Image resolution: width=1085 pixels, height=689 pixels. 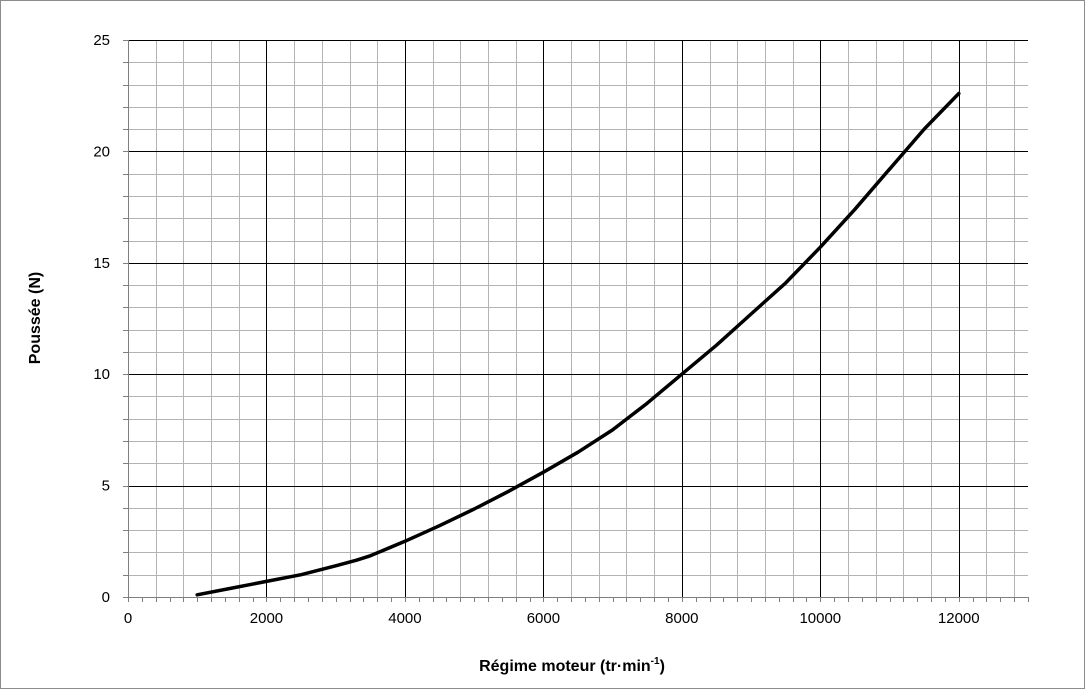 I want to click on x-tick-label: 4000, so click(x=404, y=618).